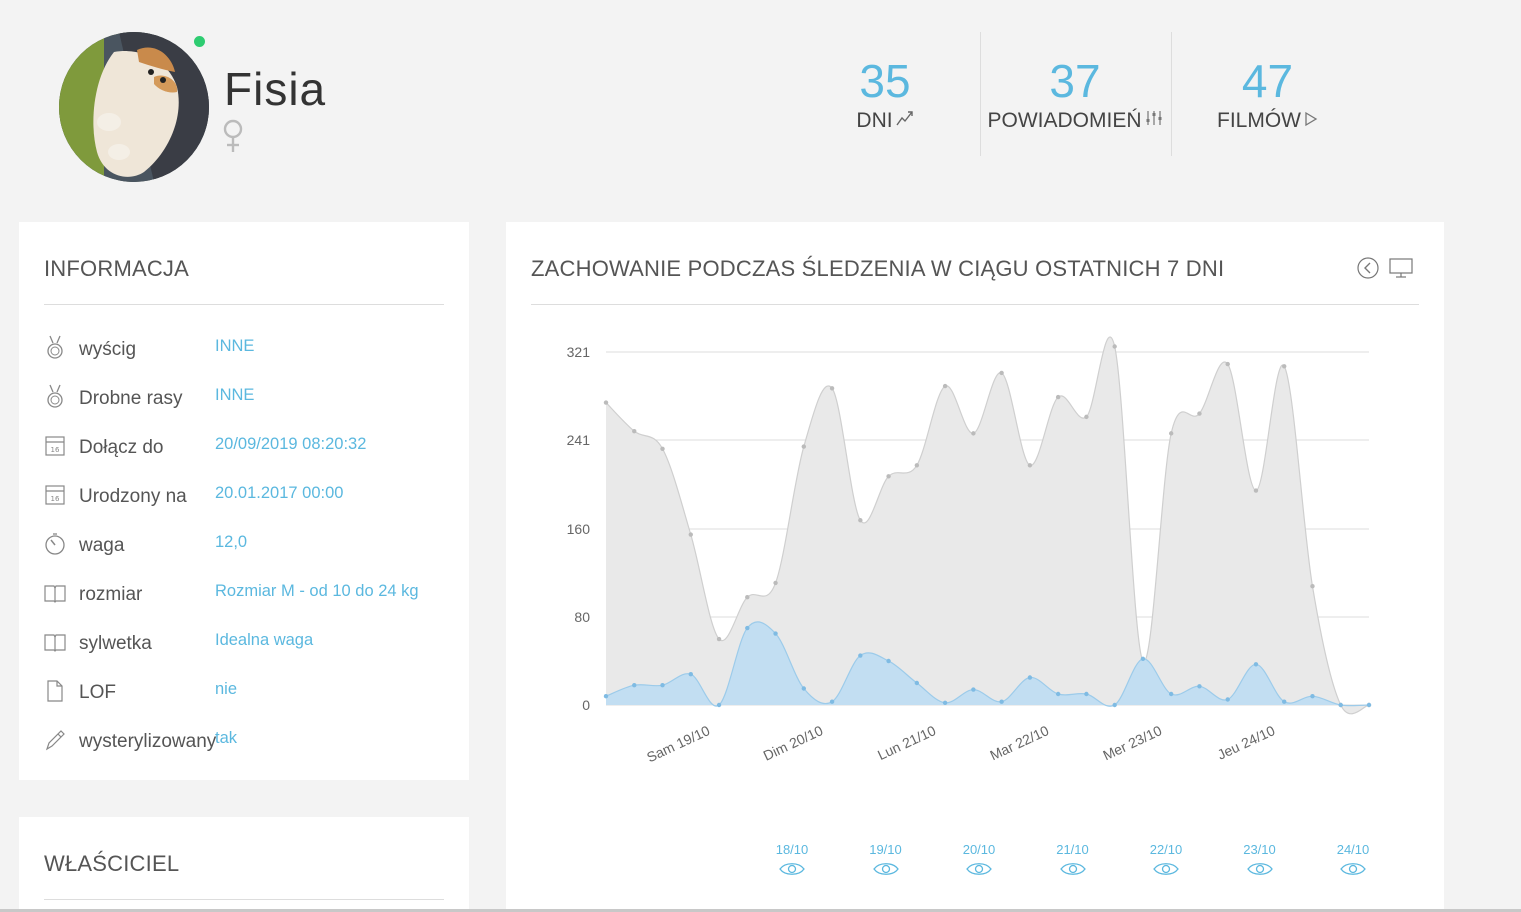  Describe the element at coordinates (226, 738) in the screenshot. I see `info-value: tak` at that location.